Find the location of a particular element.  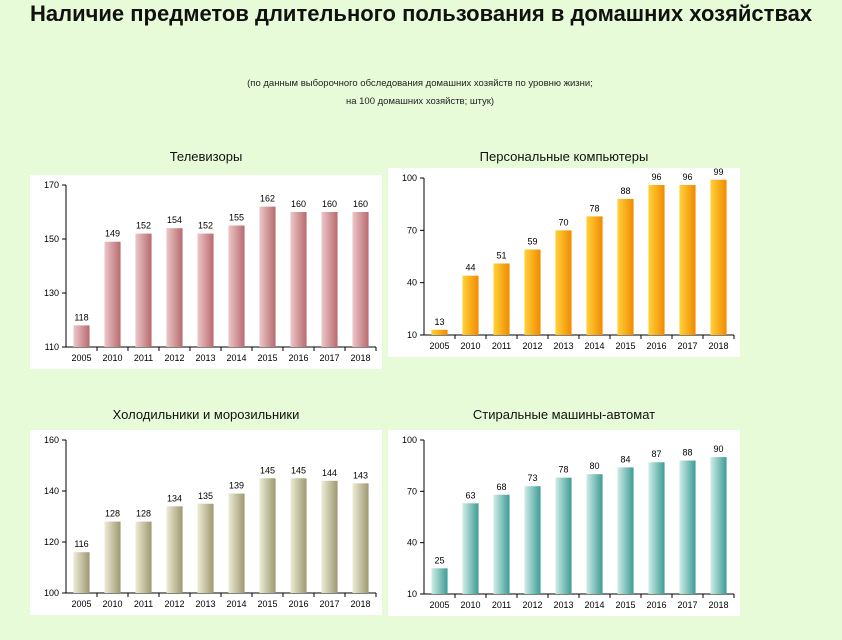

data-label: 68 is located at coordinates (501, 487).